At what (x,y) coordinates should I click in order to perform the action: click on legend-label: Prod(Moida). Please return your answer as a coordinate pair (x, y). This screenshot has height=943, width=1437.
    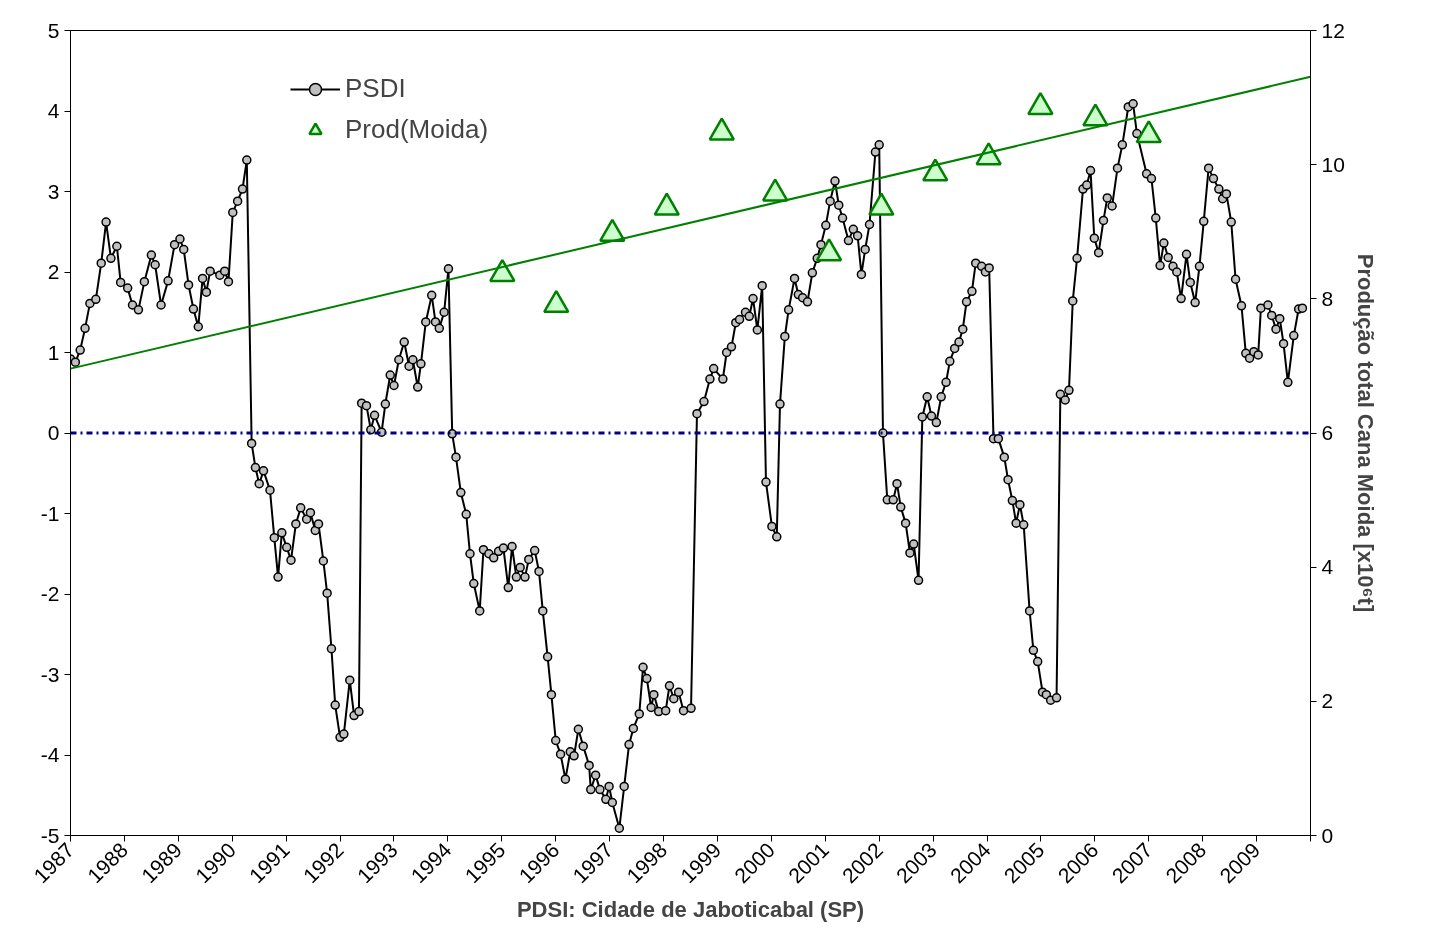
    Looking at the image, I should click on (417, 129).